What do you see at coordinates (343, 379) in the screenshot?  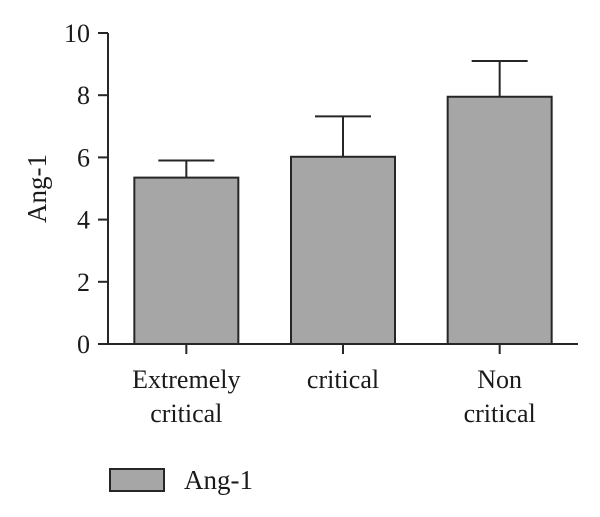 I see `x-tick-label-1: critical` at bounding box center [343, 379].